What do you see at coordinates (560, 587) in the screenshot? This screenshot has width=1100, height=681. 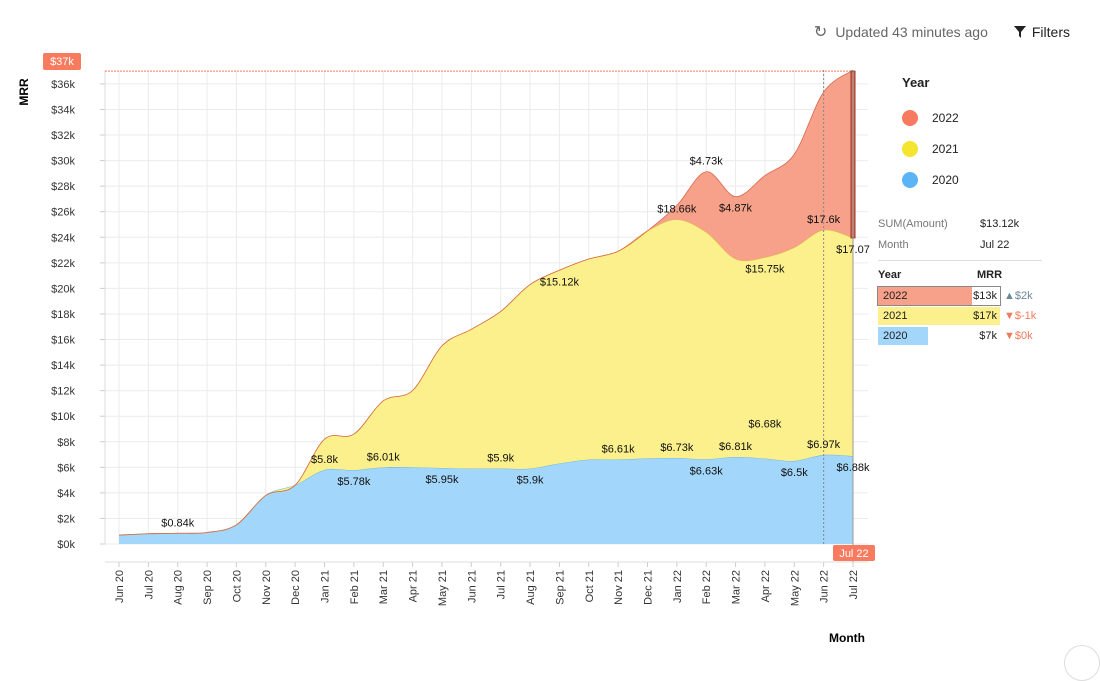 I see `x-tick-label: Sep 21` at bounding box center [560, 587].